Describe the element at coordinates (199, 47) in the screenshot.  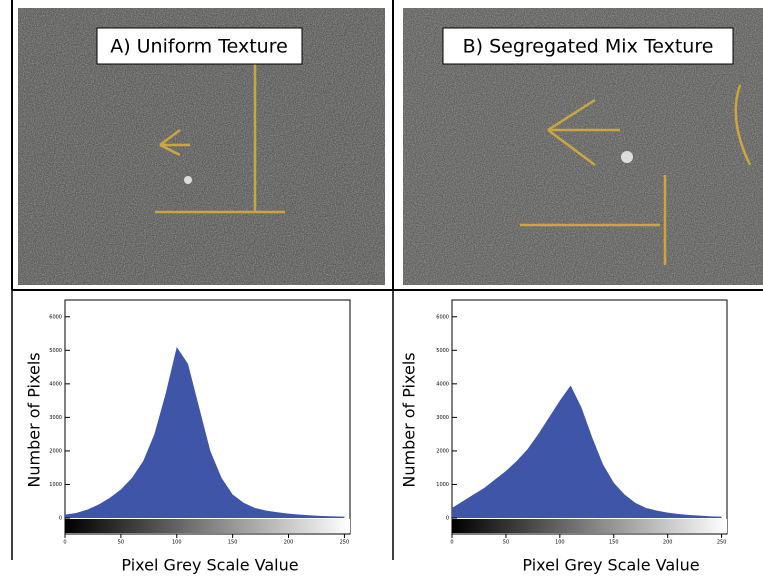
I see `photo-label: A) Uniform Texture` at that location.